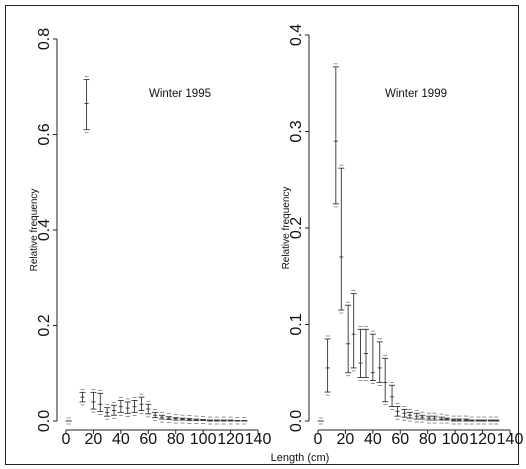  Describe the element at coordinates (180, 94) in the screenshot. I see `chart-title: Winter 1995` at that location.